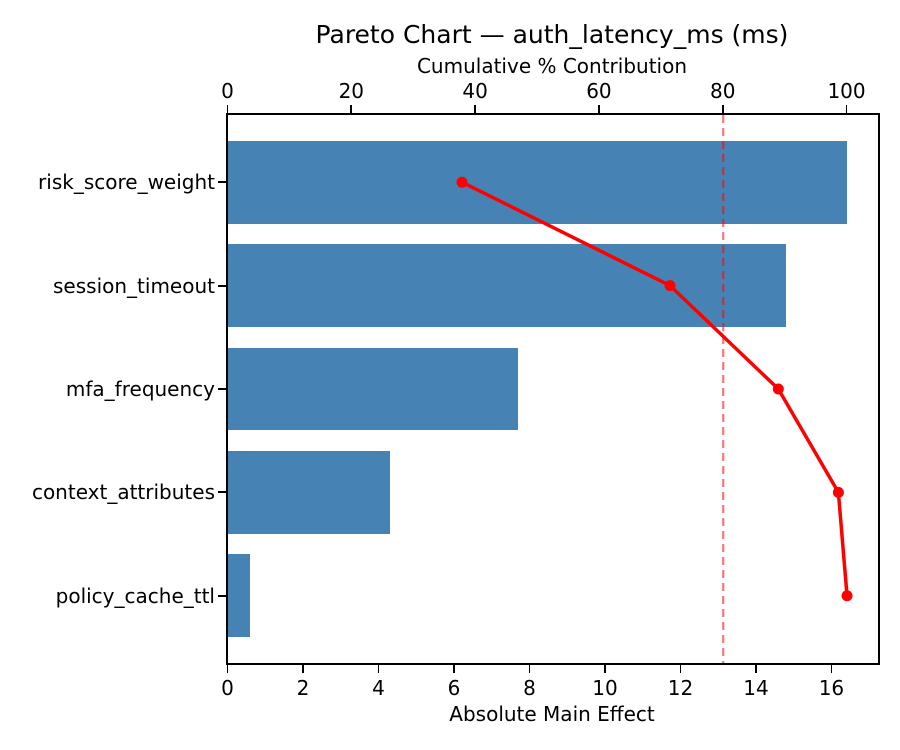 The height and width of the screenshot is (750, 900). Describe the element at coordinates (831, 688) in the screenshot. I see `bottom-tick-label: 16` at that location.